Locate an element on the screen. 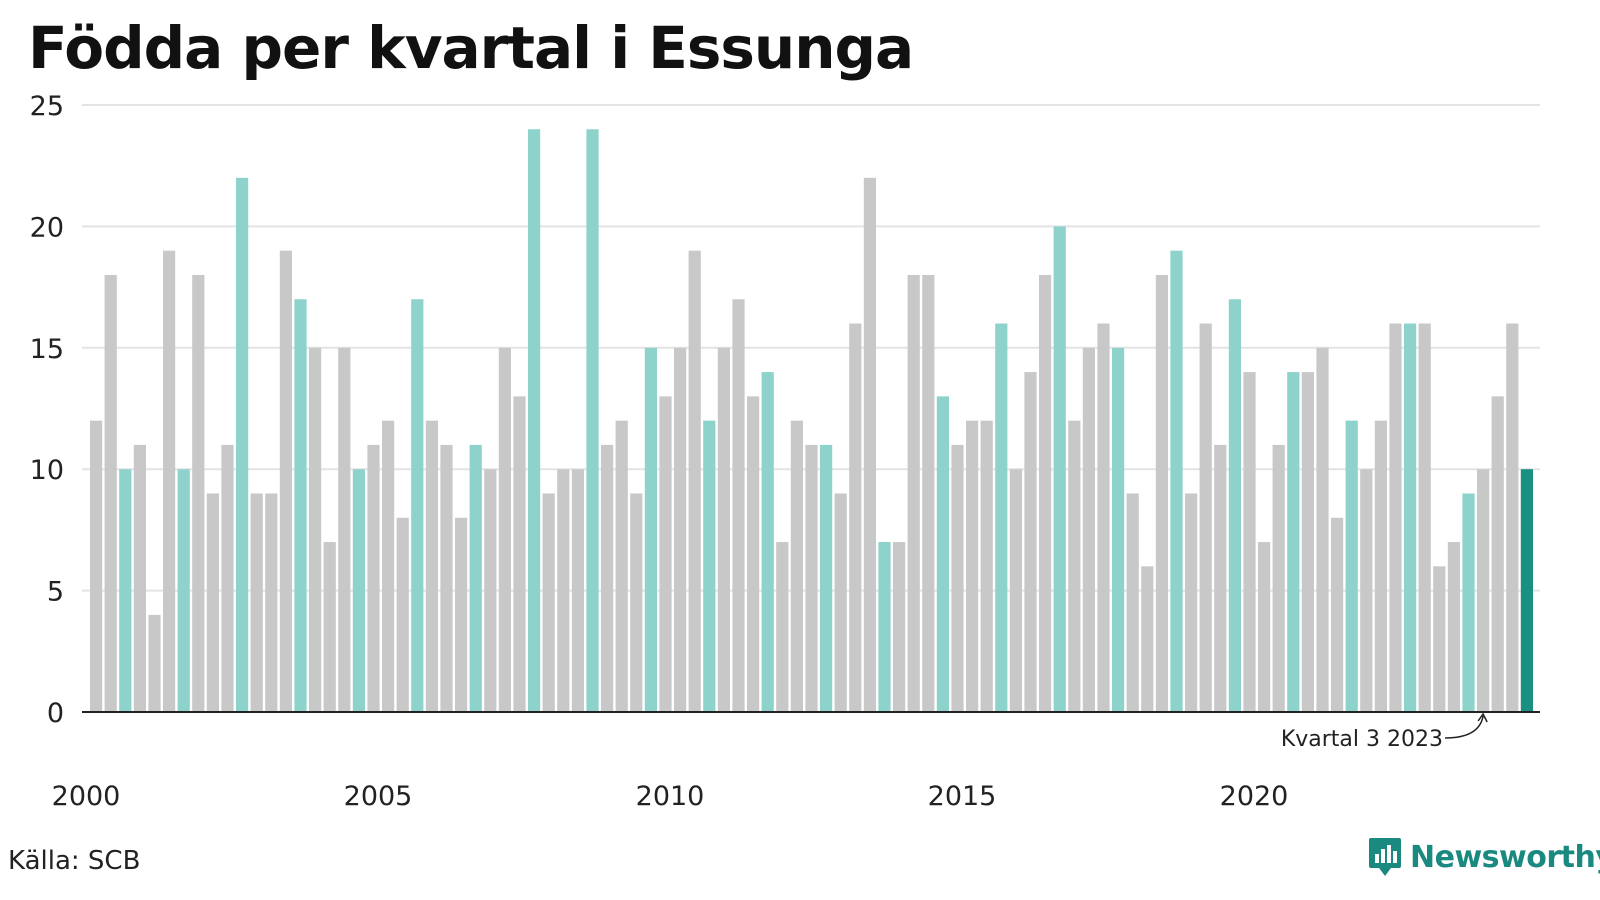 Image resolution: width=1600 pixels, height=900 pixels. y-tick-label: 10 is located at coordinates (47, 470).